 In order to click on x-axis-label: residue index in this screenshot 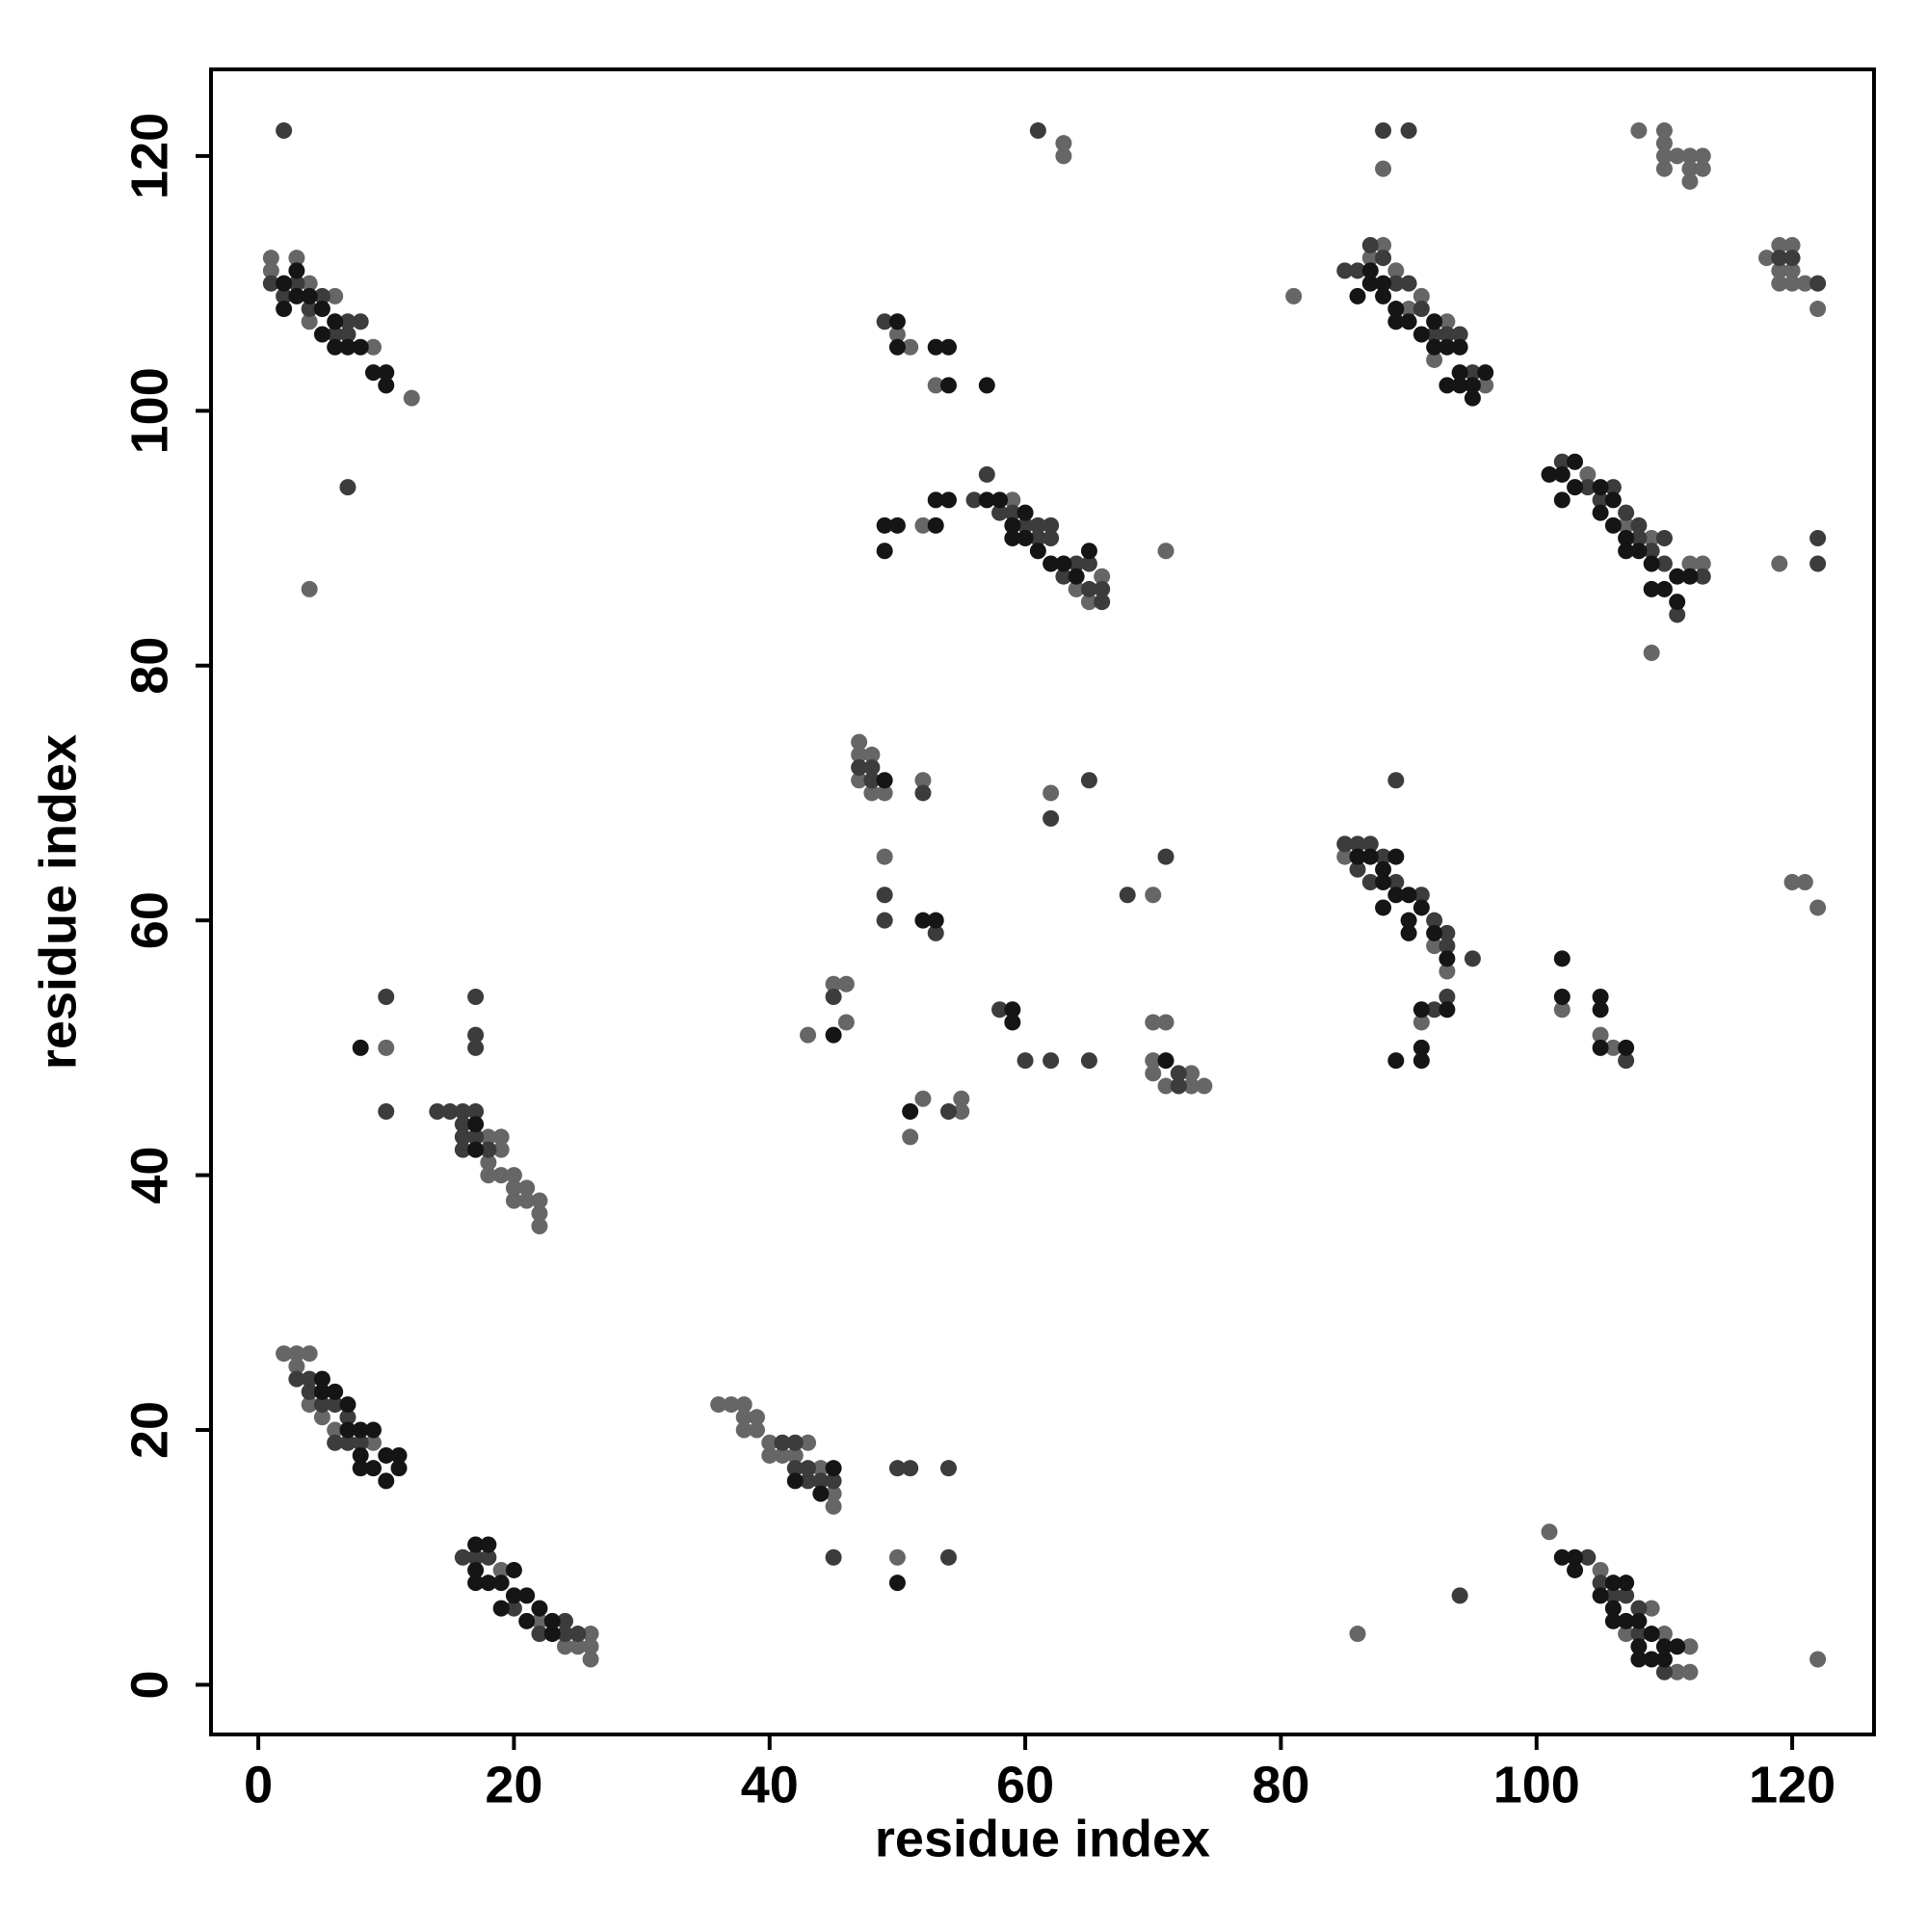, I will do `click(1043, 1838)`.